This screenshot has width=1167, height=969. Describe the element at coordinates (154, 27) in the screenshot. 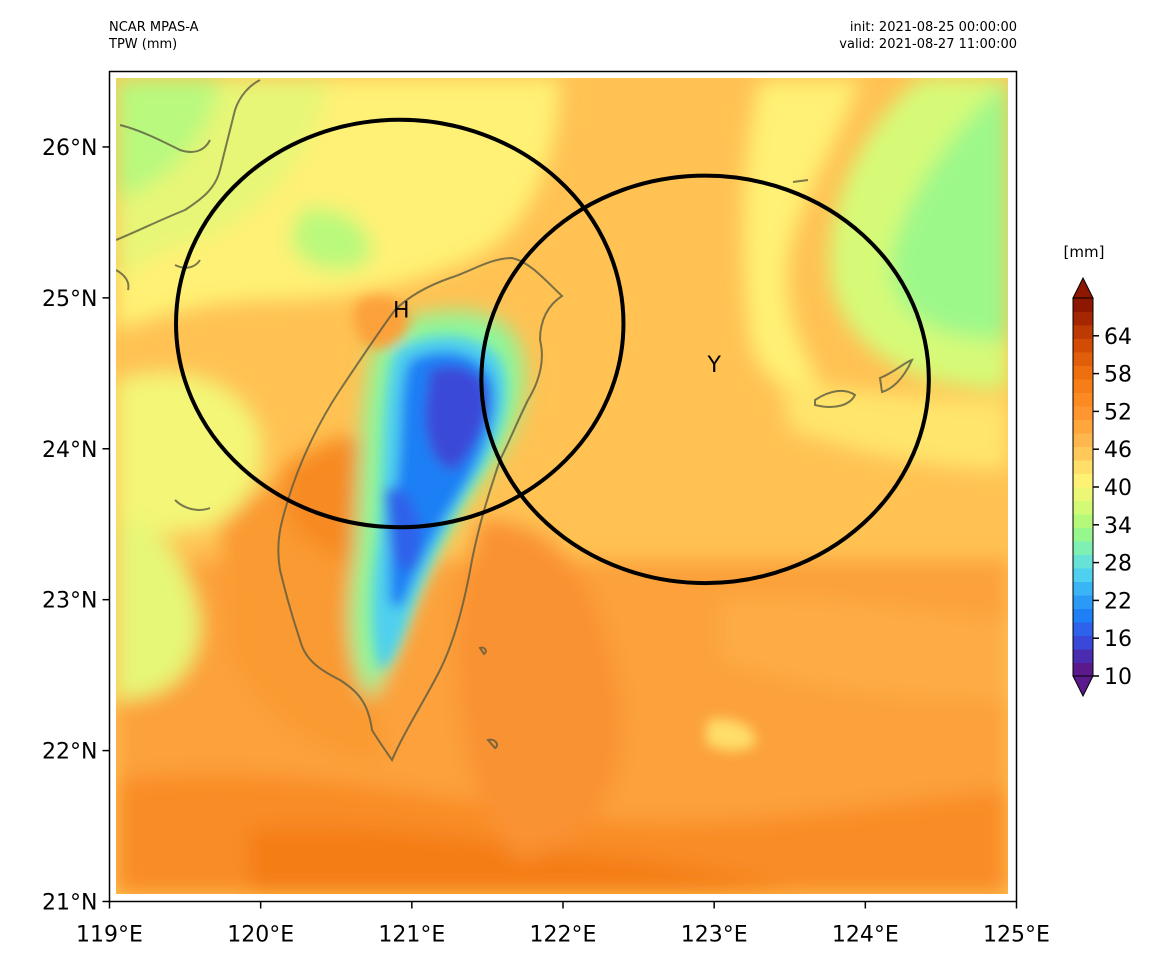

I see `model-name: NCAR MPAS-A` at that location.